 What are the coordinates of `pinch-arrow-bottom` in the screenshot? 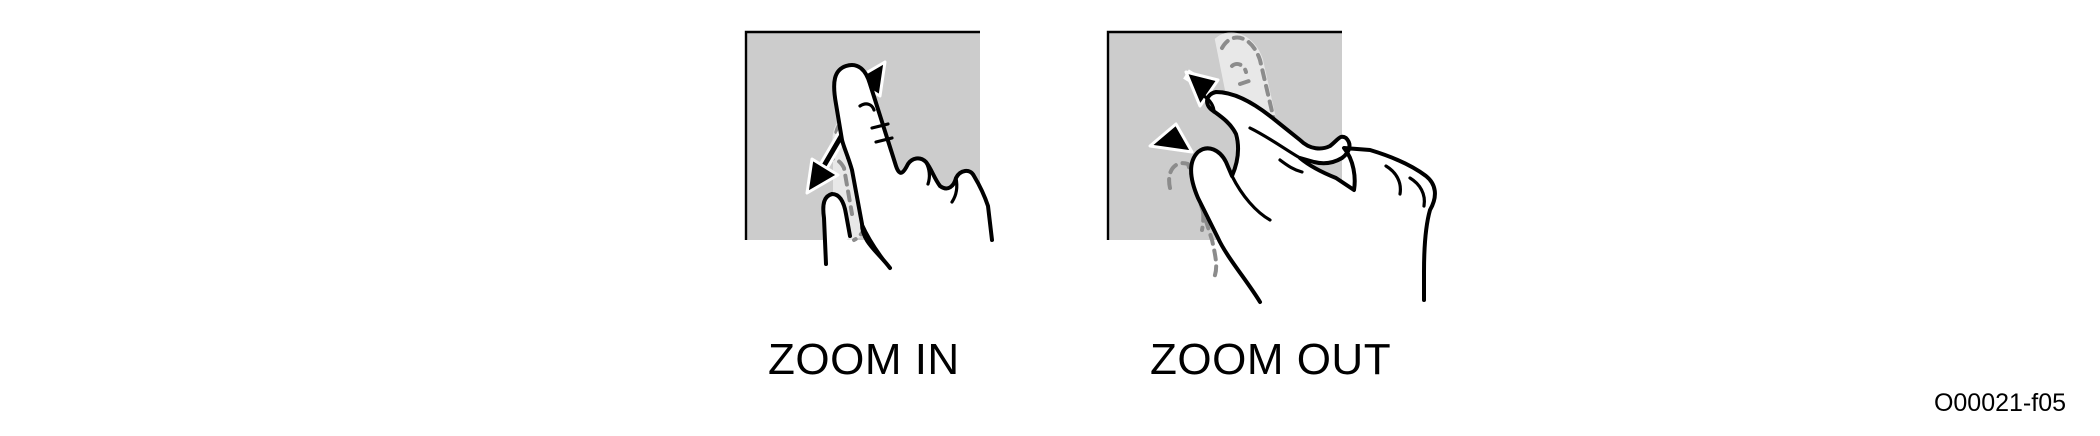 It's located at (1171, 138).